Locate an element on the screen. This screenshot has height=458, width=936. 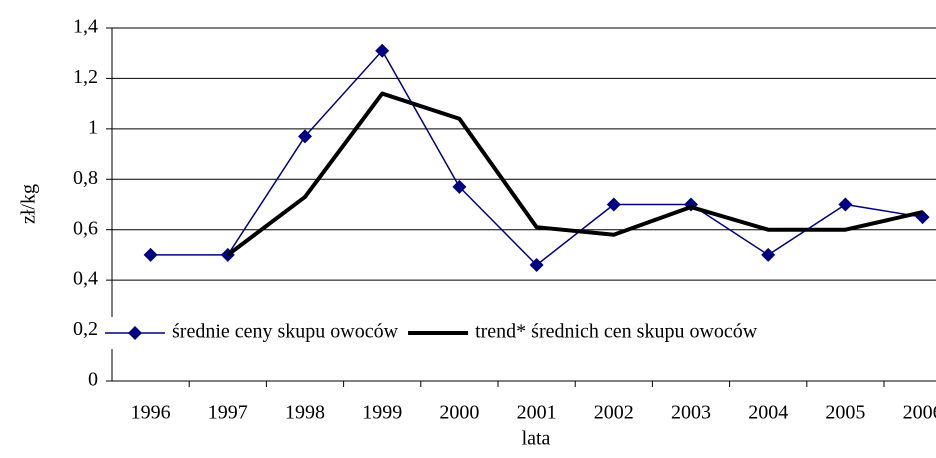
x-tick-label: 1997 is located at coordinates (228, 413).